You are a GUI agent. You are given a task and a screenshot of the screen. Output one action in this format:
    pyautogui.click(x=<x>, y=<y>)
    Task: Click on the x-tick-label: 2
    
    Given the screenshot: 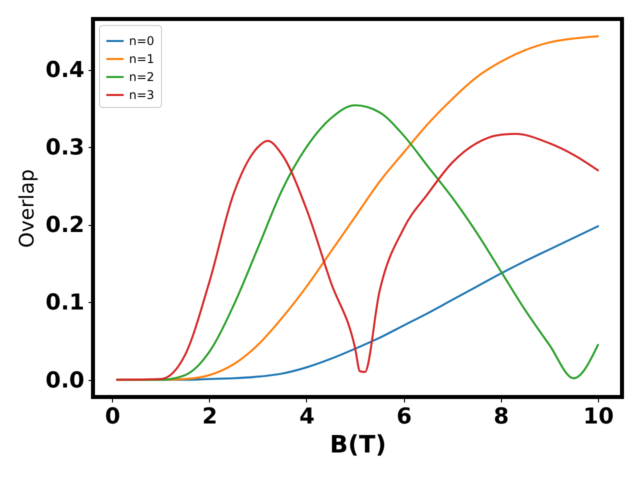 What is the action you would take?
    pyautogui.click(x=210, y=417)
    